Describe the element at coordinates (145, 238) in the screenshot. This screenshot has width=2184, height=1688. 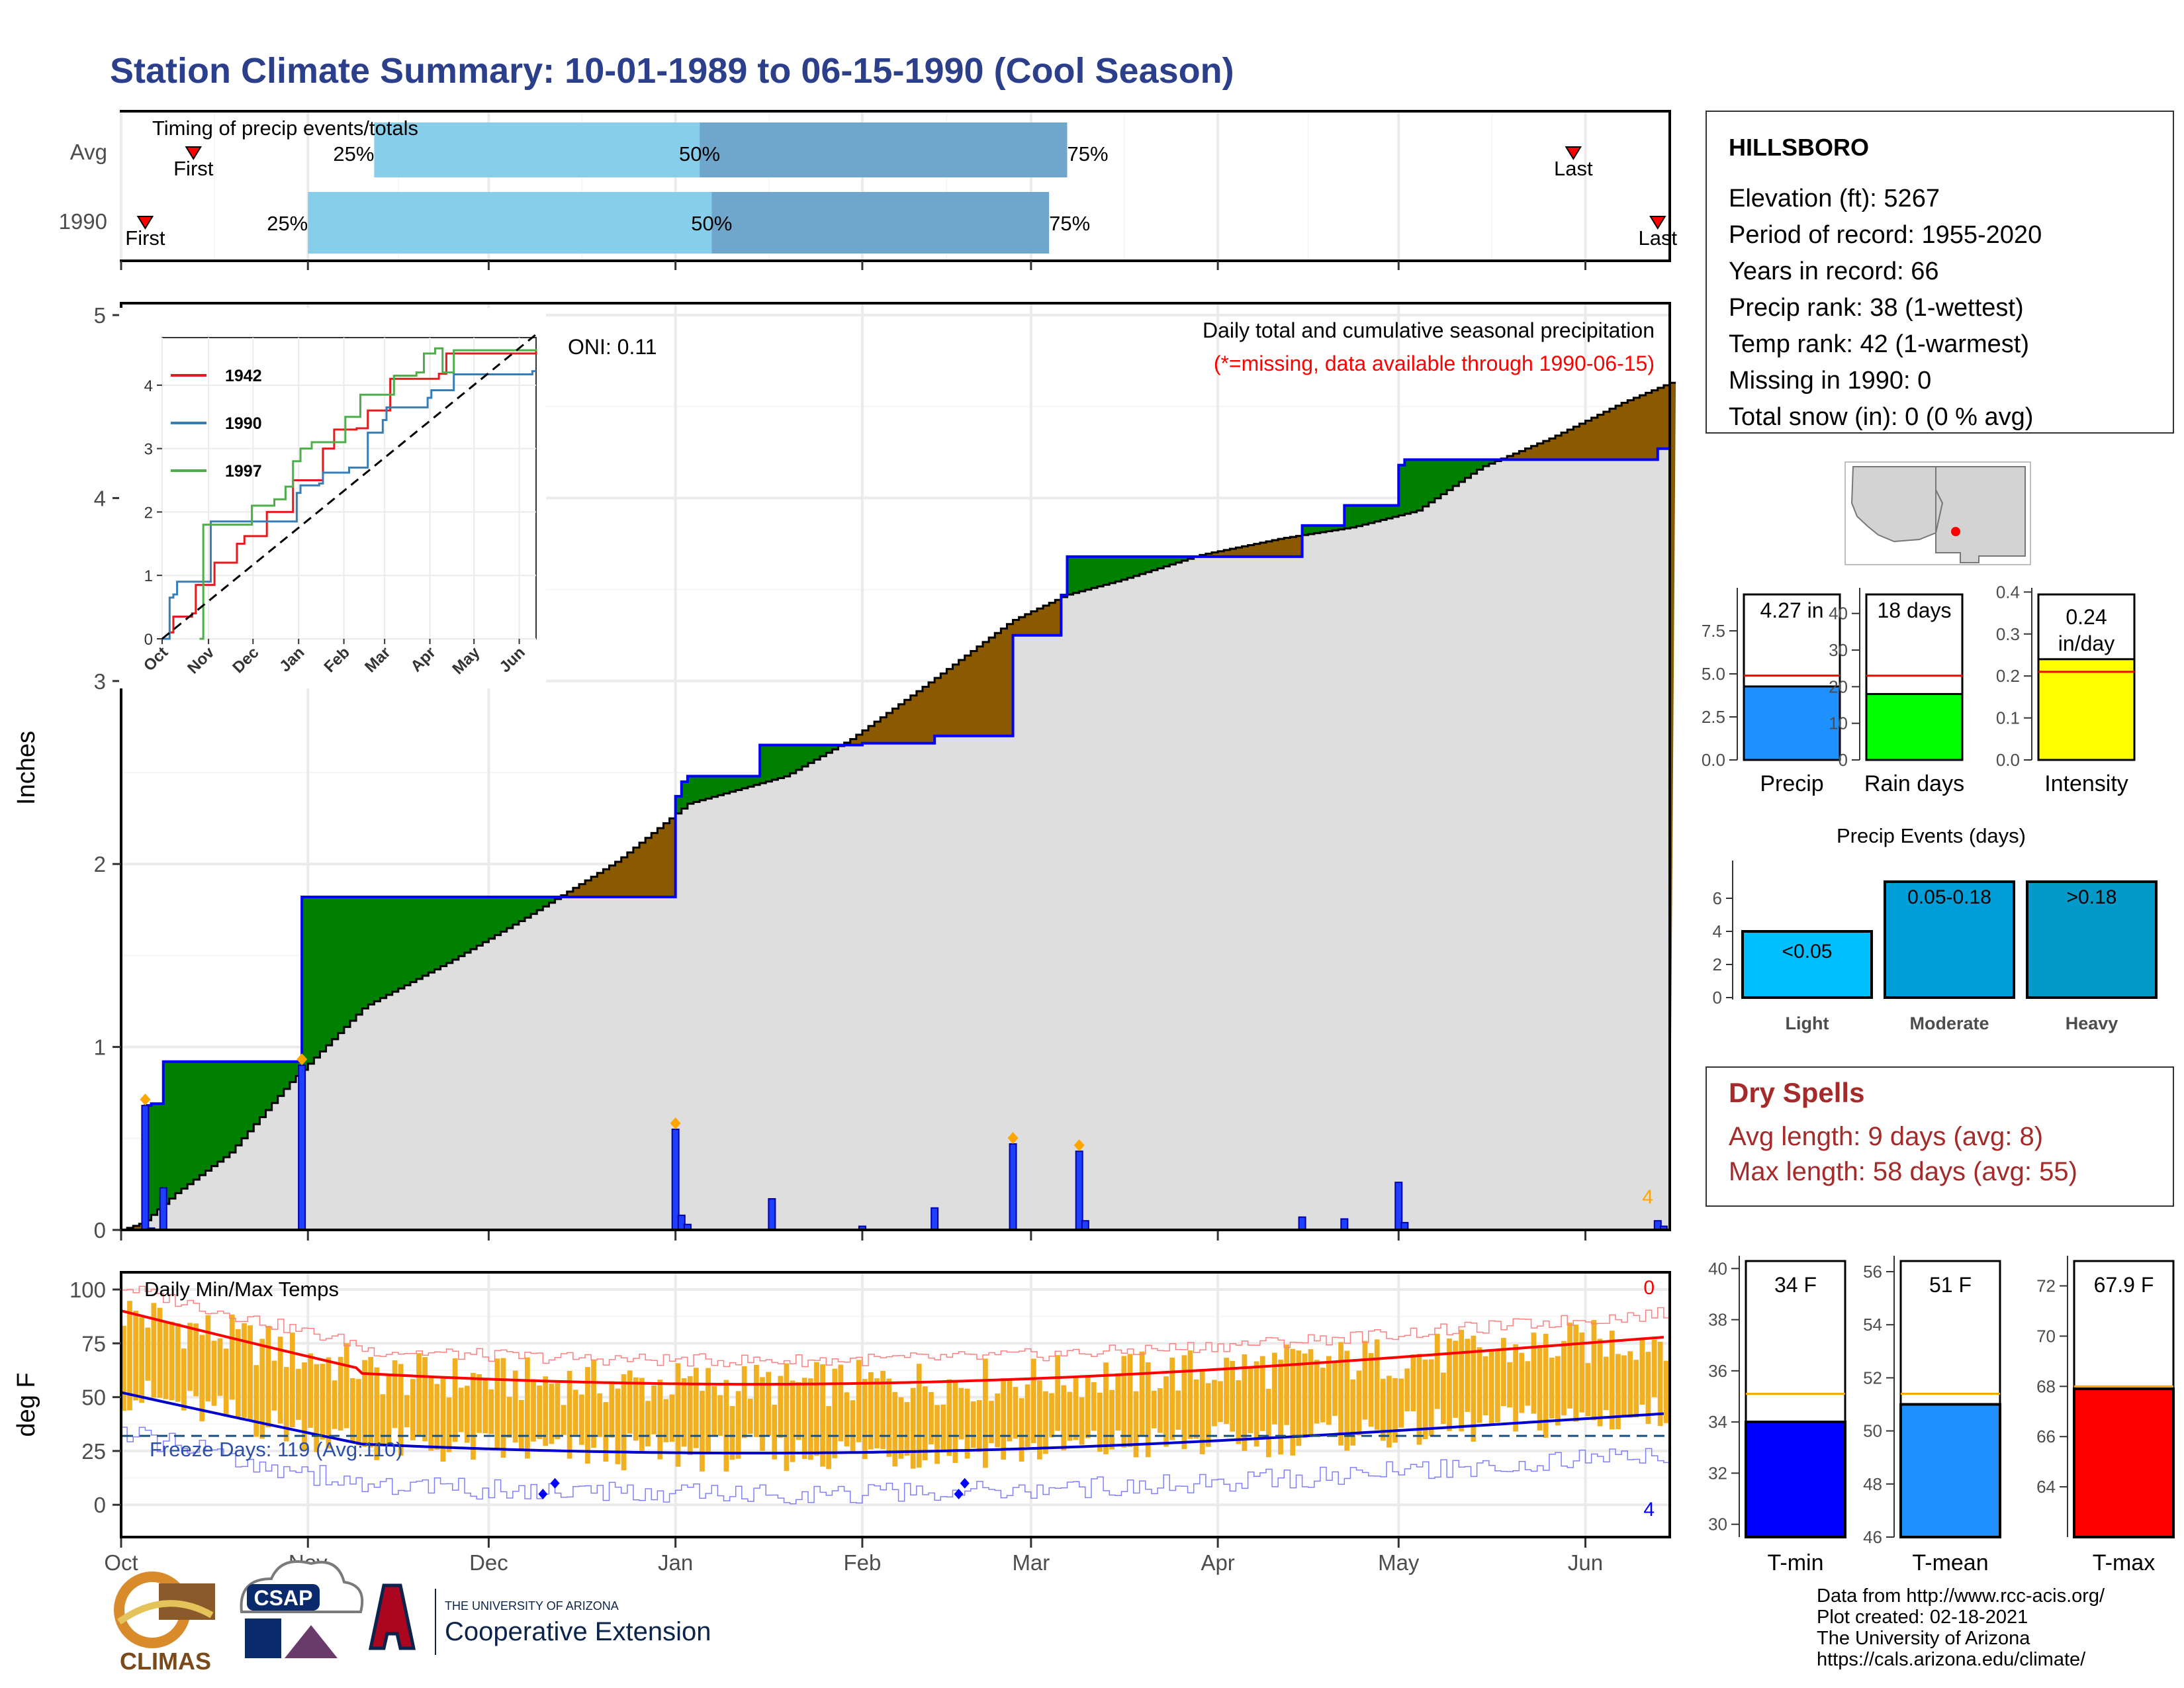
I see `timing-first-label: First` at that location.